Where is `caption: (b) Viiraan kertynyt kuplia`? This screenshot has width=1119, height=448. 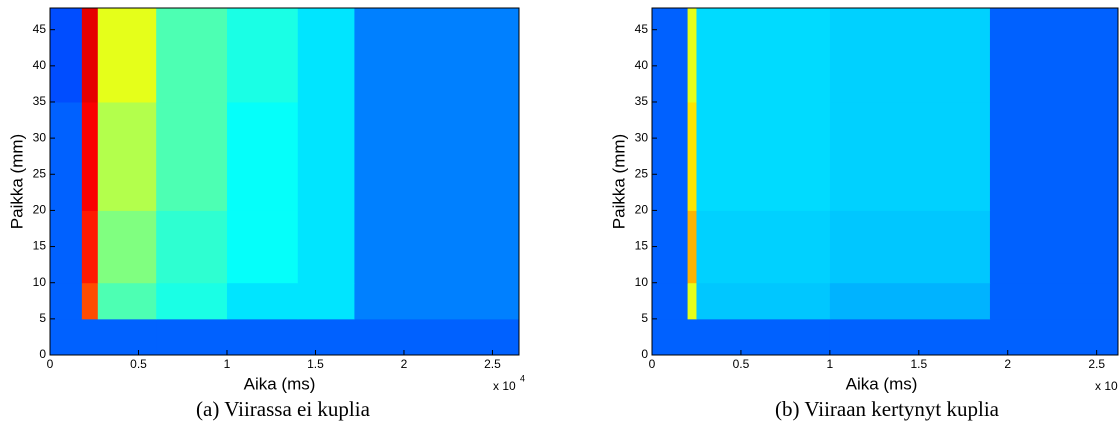
caption: (b) Viiraan kertynyt kuplia is located at coordinates (887, 409).